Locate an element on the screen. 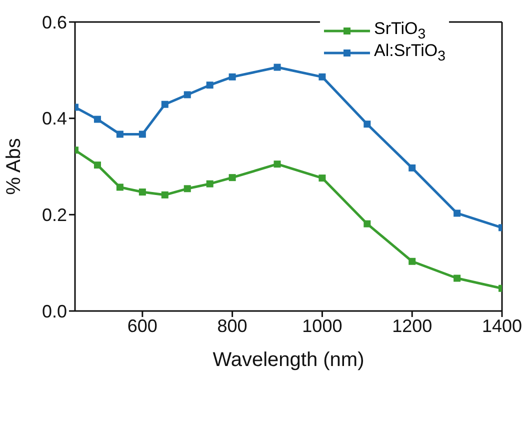 The image size is (527, 430). x-axis-title: Wavelength (nm) is located at coordinates (288, 360).